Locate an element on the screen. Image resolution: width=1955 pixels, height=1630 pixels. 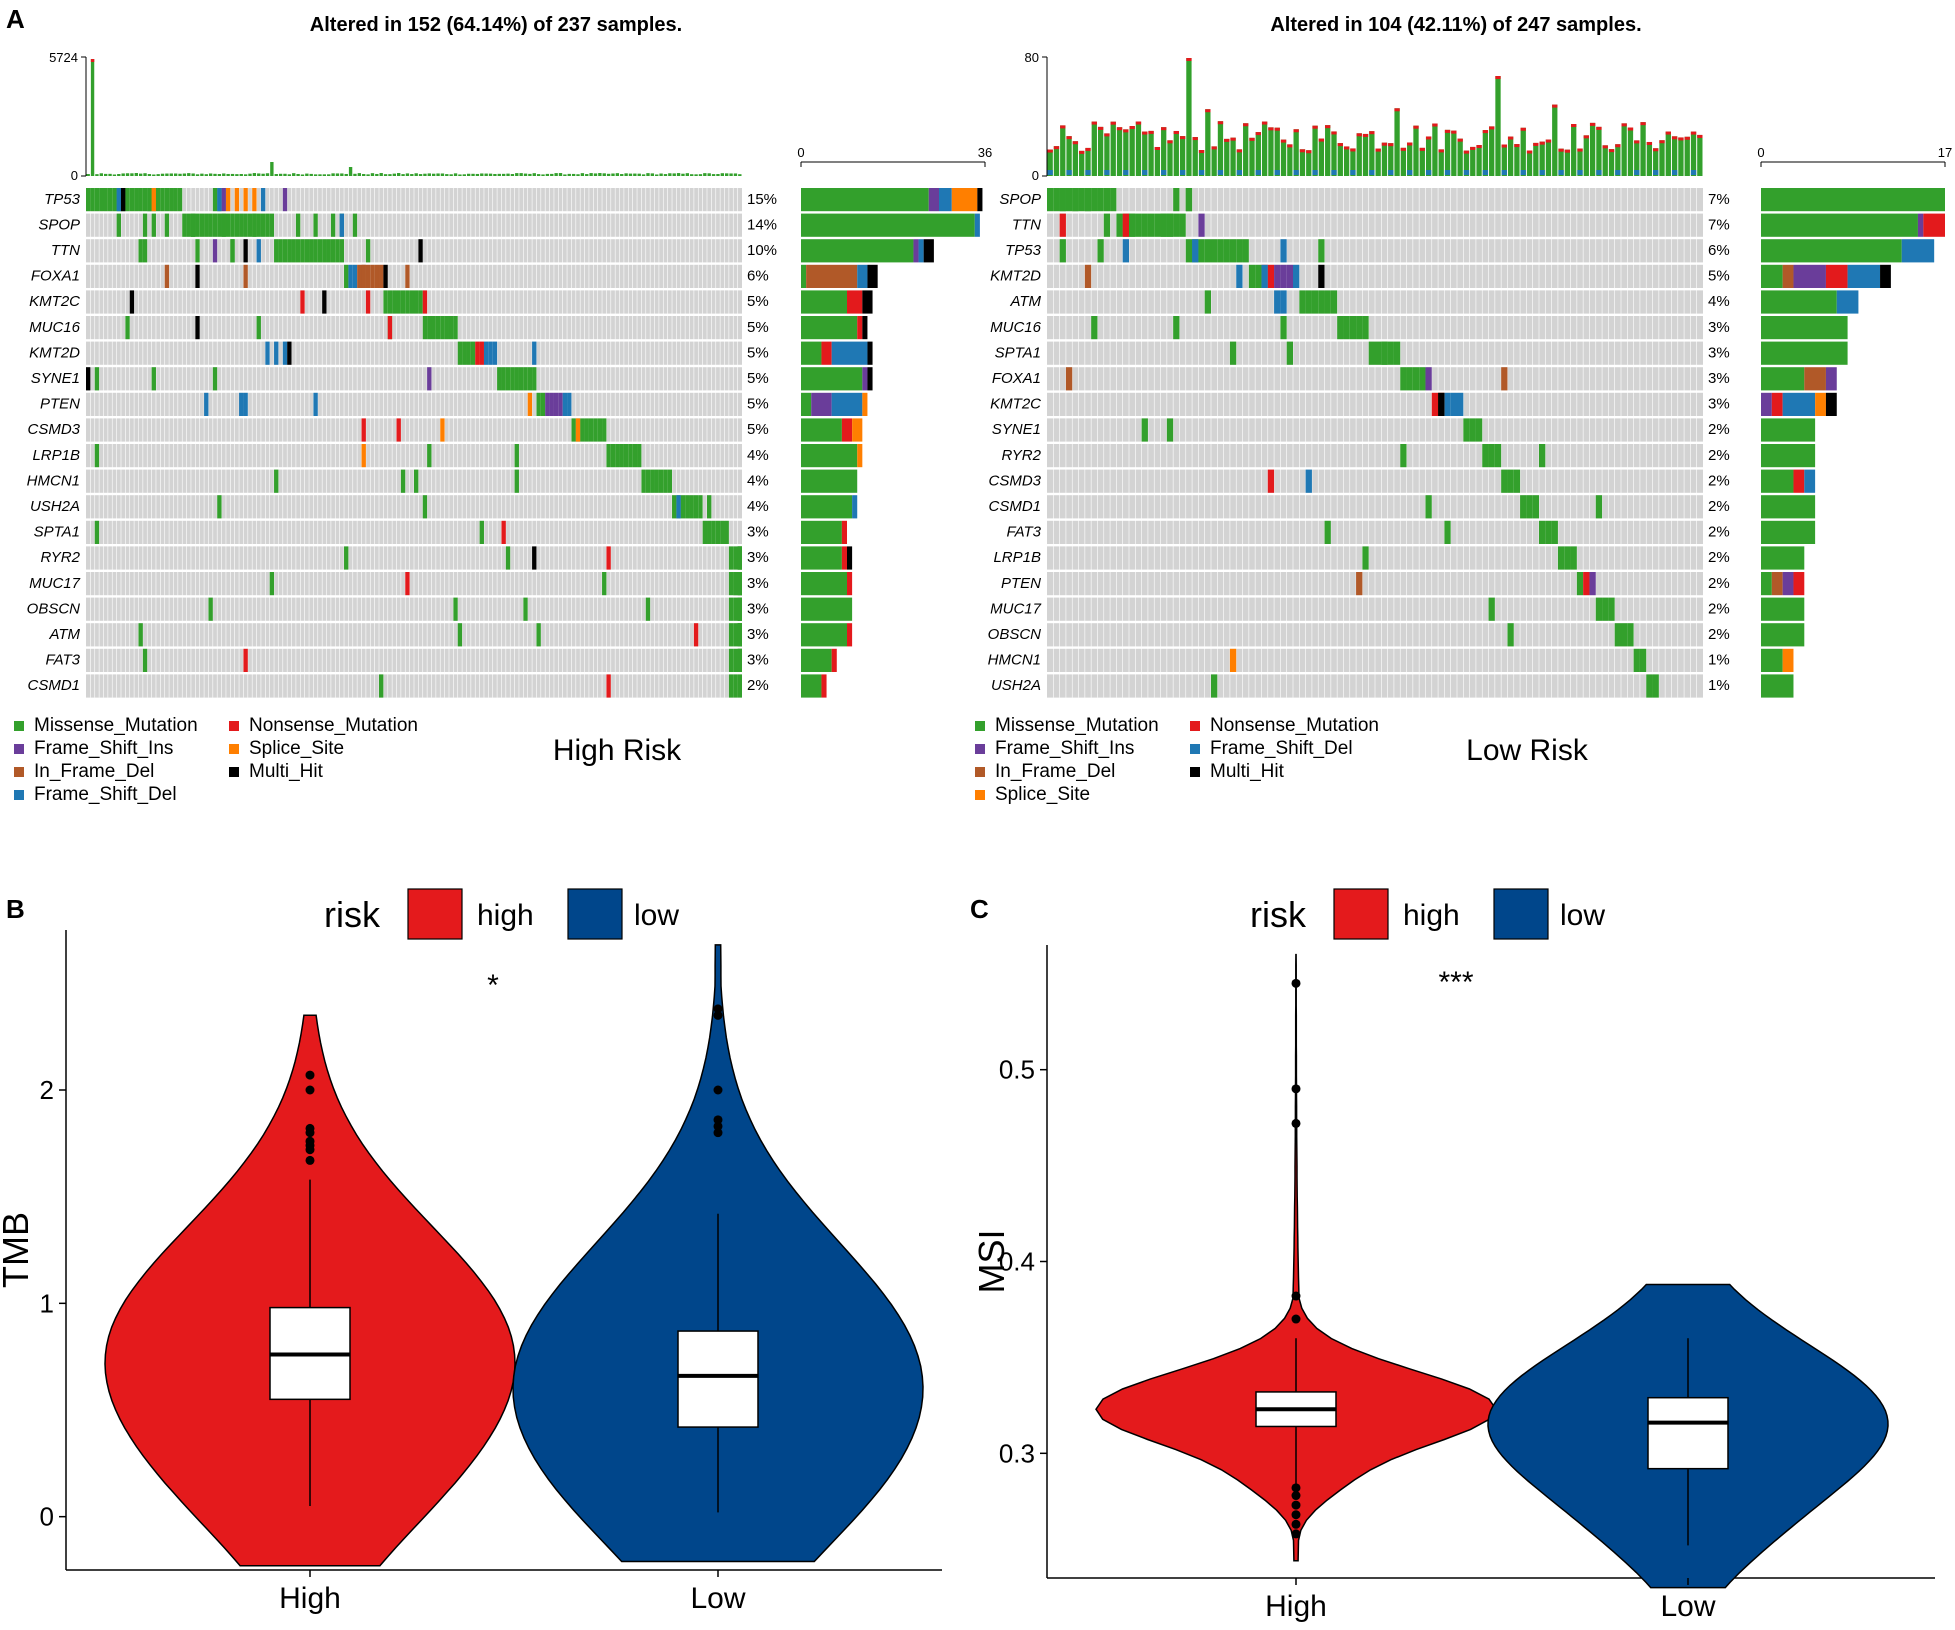
gene-percent-LRP1B: 4% is located at coordinates (758, 455).